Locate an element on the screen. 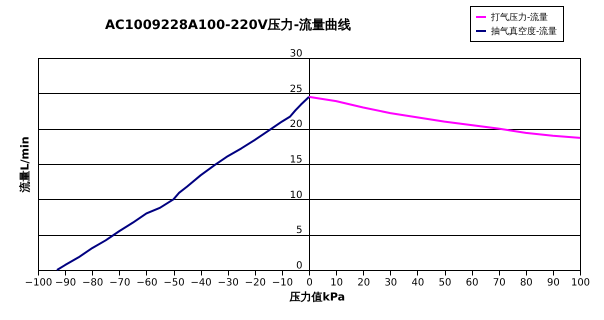 The image size is (604, 320). x-tick-label: −10 is located at coordinates (282, 283).